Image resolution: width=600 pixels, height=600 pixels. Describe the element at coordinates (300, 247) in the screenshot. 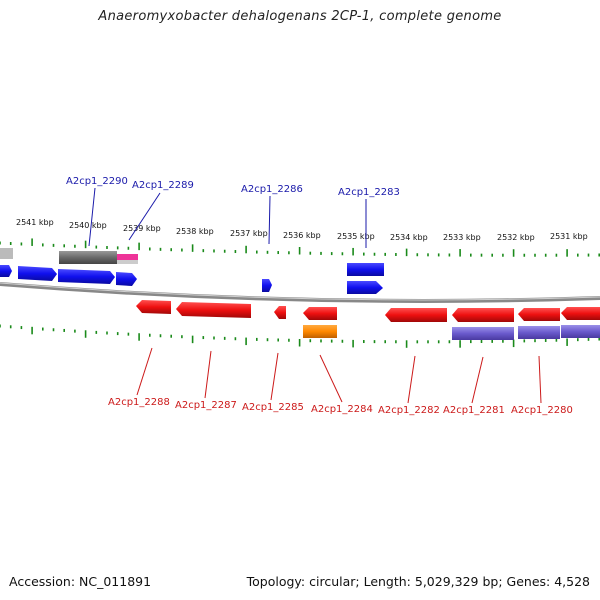

I see `upper-tick-track` at that location.